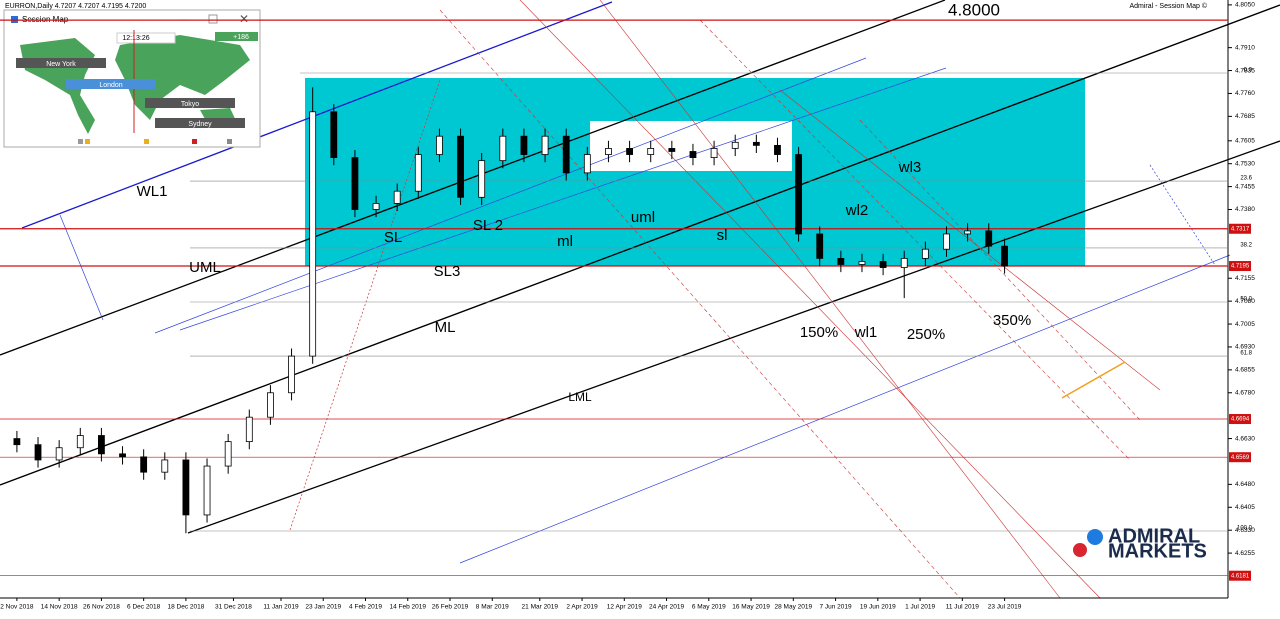 The image size is (1280, 619). Describe the element at coordinates (1245, 370) in the screenshot. I see `y-tick-label: 4.6855` at that location.